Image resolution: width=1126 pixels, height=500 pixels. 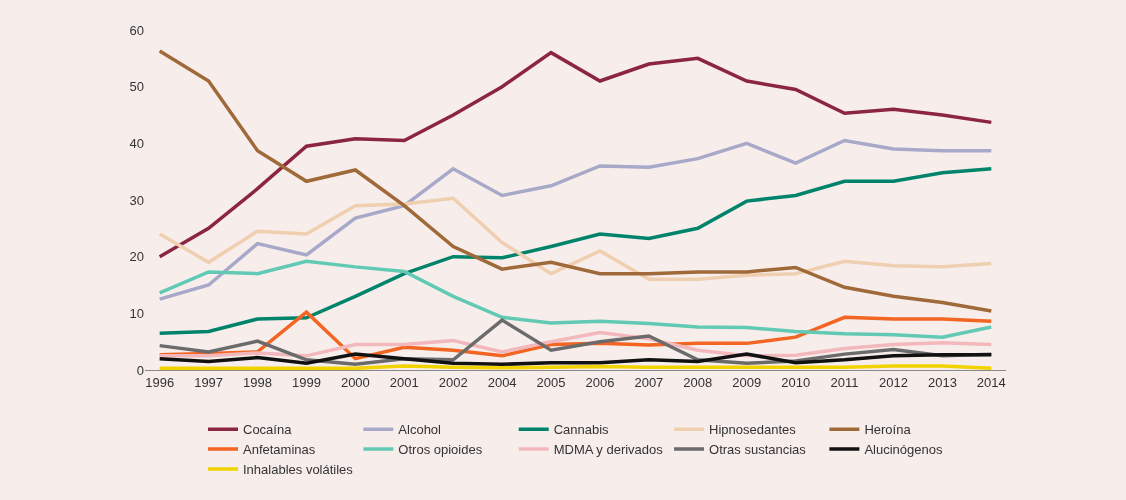 What do you see at coordinates (893, 382) in the screenshot?
I see `x-tick-label: 2012` at bounding box center [893, 382].